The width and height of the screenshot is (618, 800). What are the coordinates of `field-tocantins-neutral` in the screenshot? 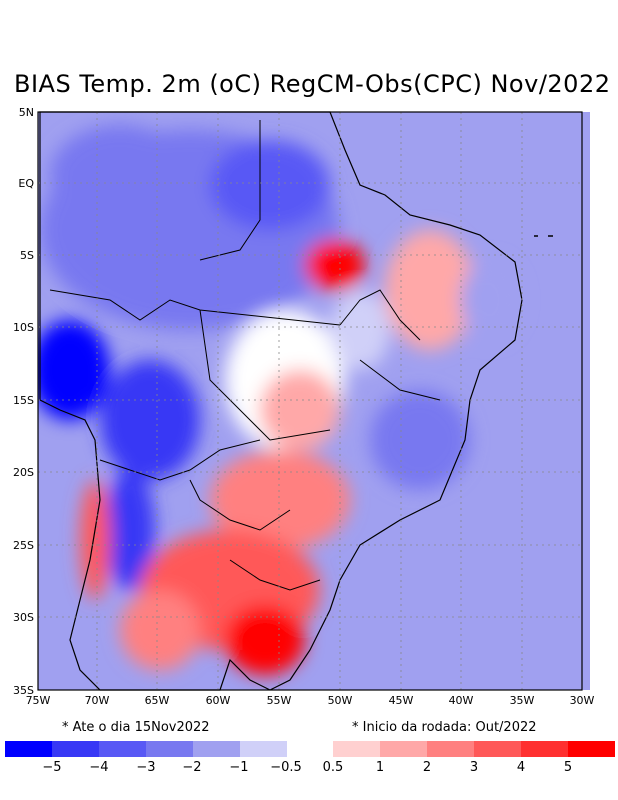 It's located at (360, 330).